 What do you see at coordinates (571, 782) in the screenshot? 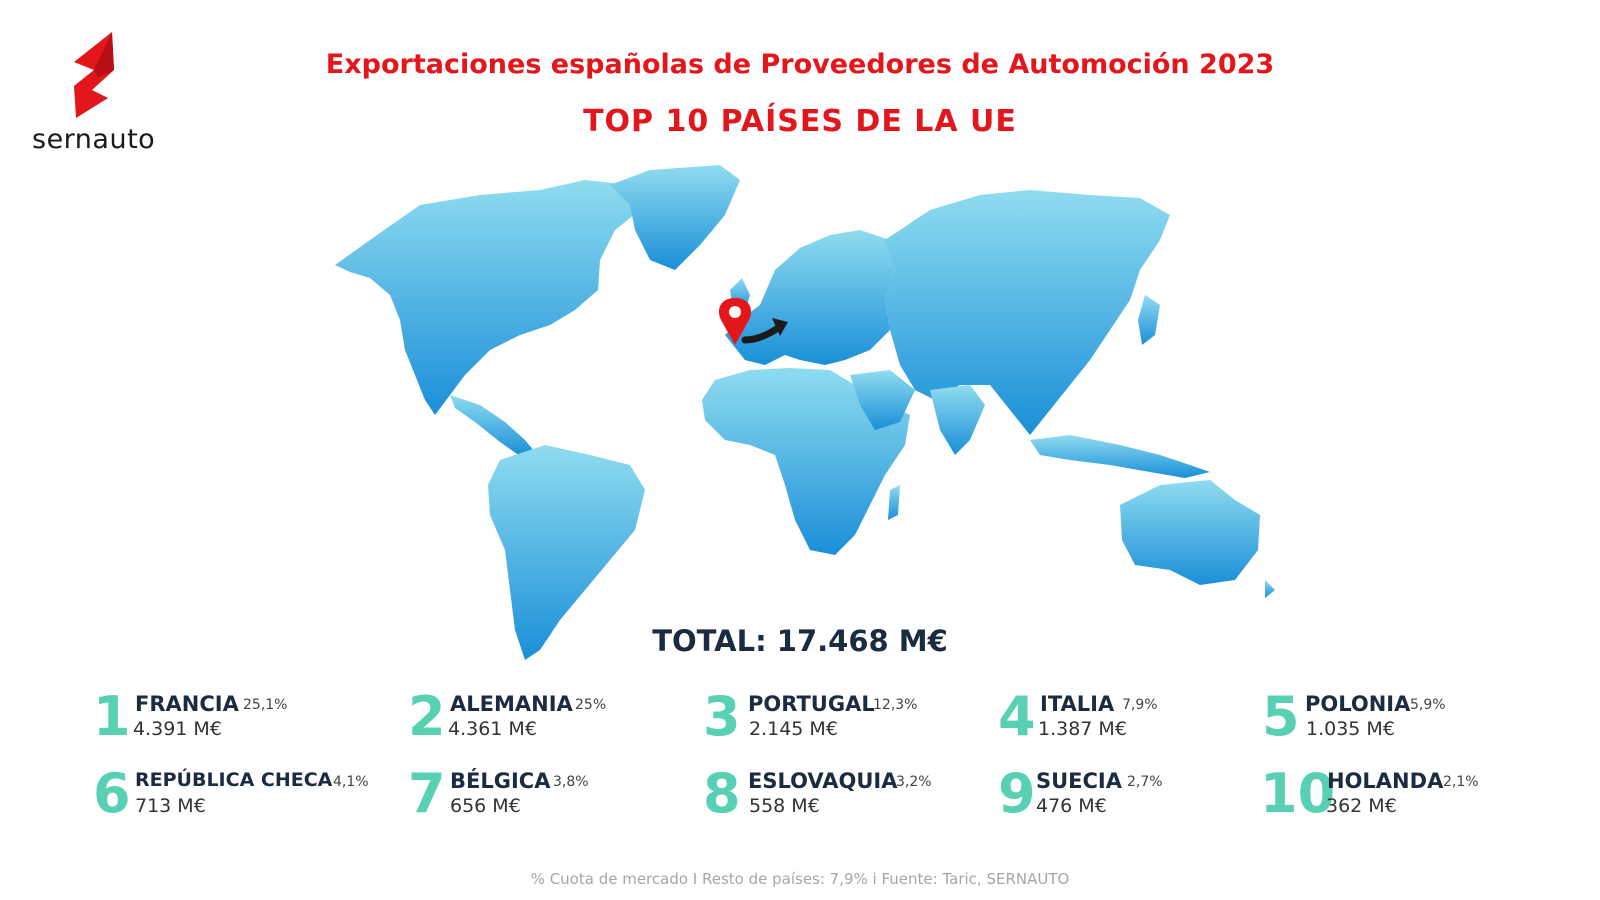
I see `market-share: 3,8%` at bounding box center [571, 782].